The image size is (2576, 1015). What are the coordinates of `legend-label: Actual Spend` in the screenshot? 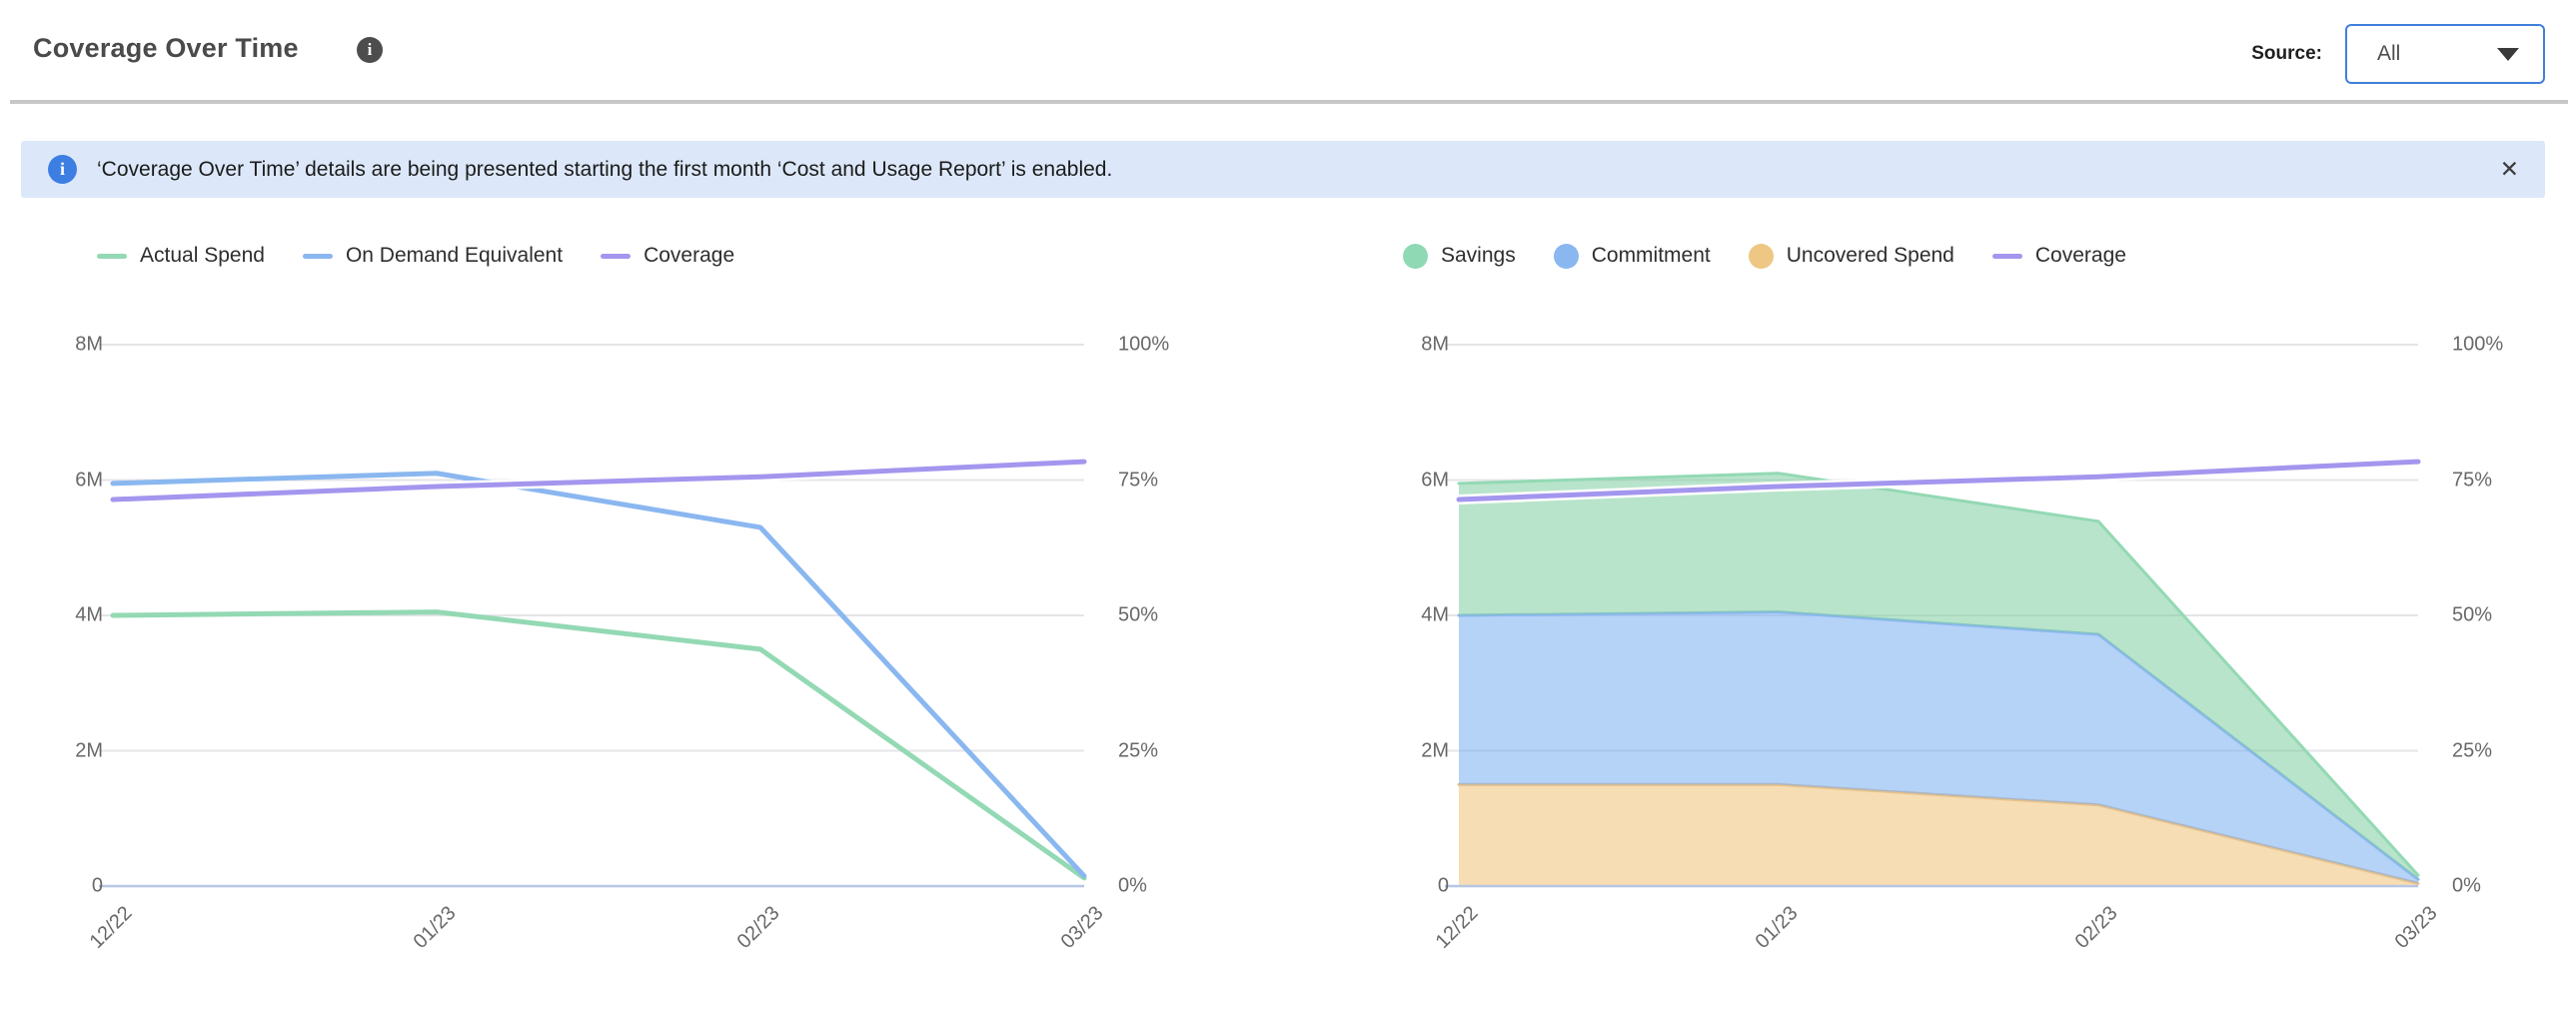 It's located at (202, 256).